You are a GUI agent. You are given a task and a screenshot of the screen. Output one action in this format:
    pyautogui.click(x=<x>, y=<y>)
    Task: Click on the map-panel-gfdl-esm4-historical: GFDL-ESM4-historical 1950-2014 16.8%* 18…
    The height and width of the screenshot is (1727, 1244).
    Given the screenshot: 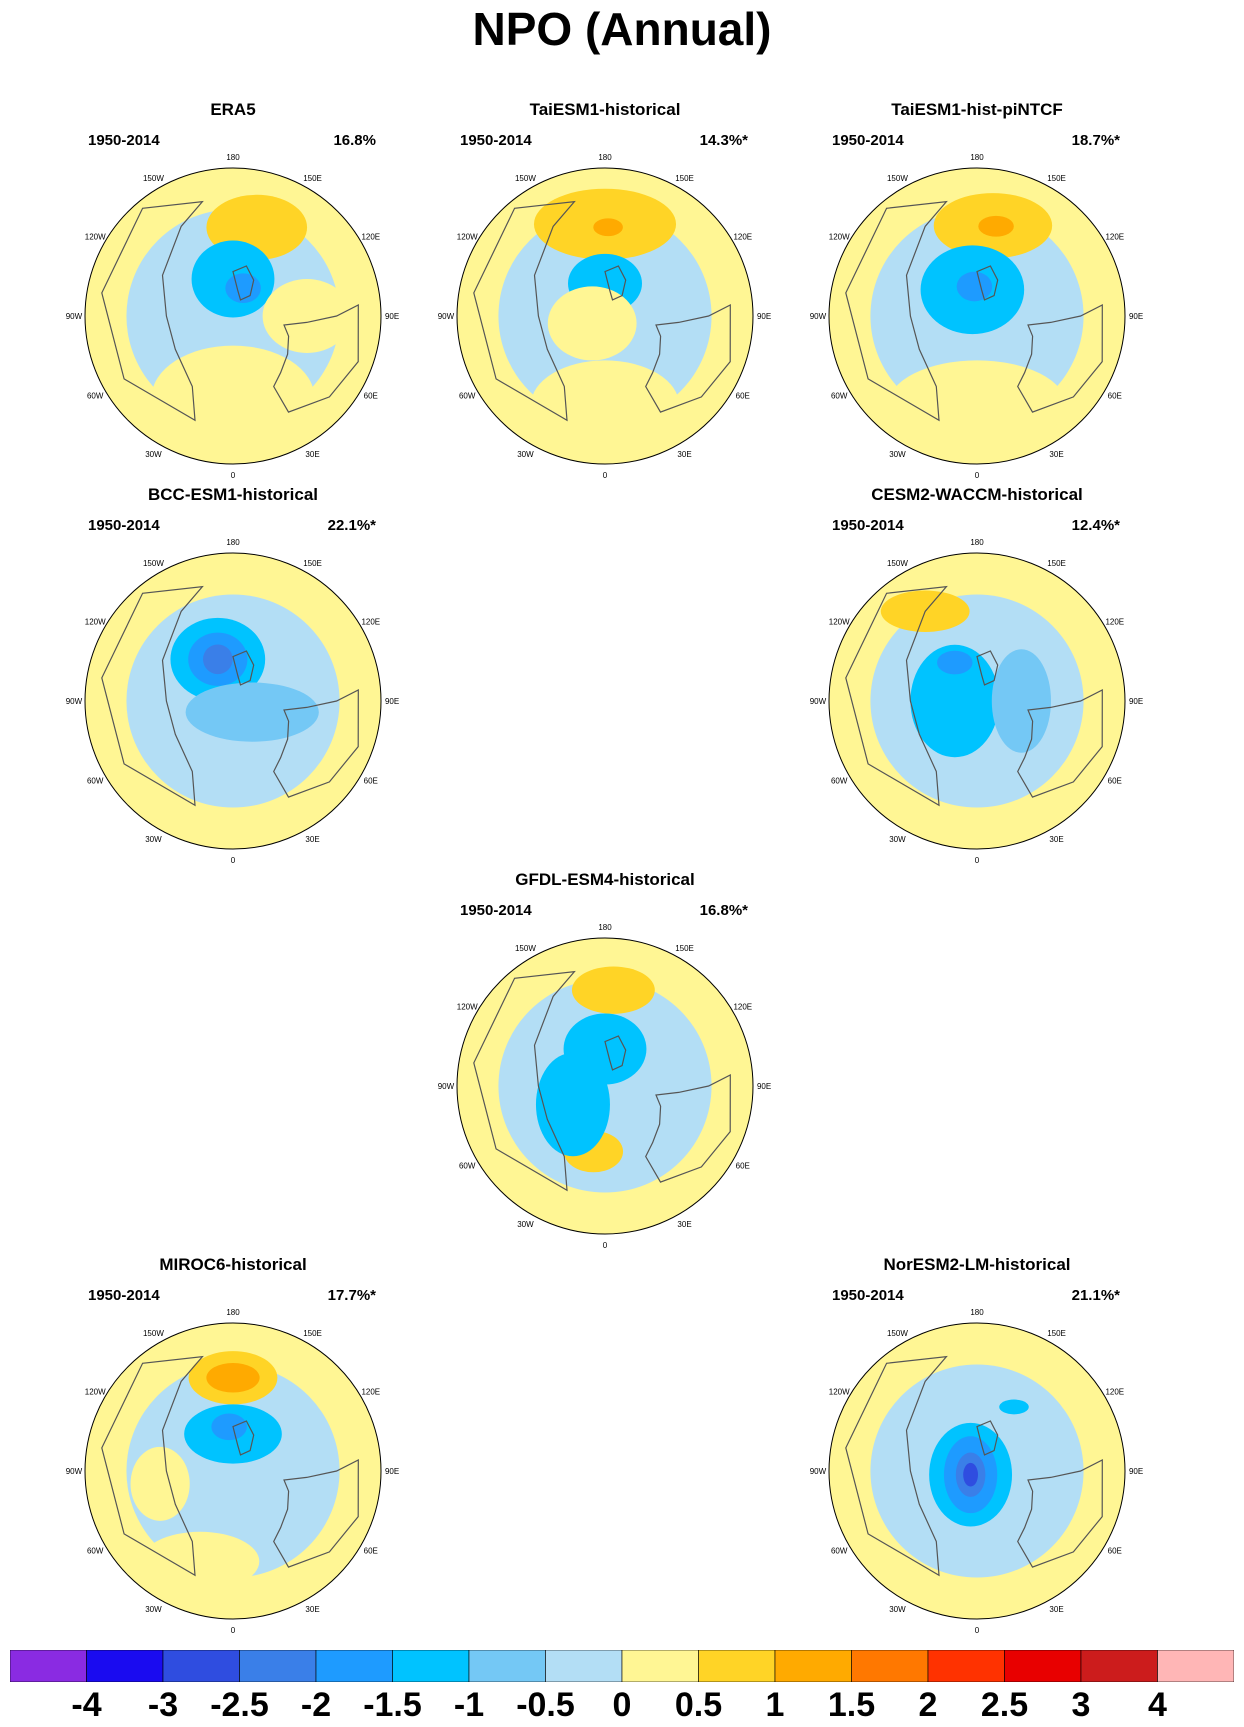 What is the action you would take?
    pyautogui.click(x=605, y=1060)
    